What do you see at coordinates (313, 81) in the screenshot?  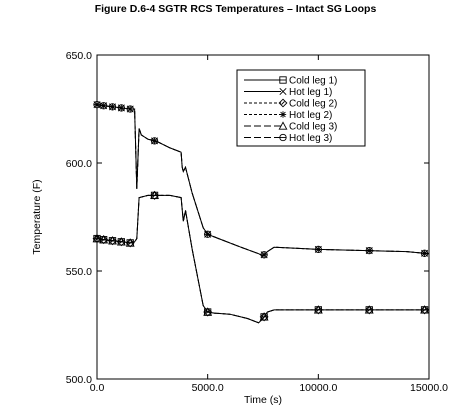 I see `legend-label: Cold leg 1)` at bounding box center [313, 81].